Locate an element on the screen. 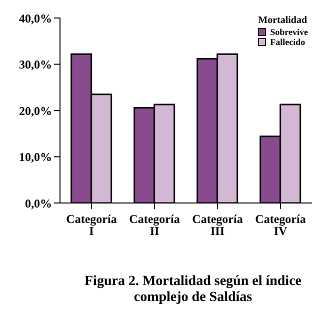  legend-label: Sobrevive is located at coordinates (288, 32).